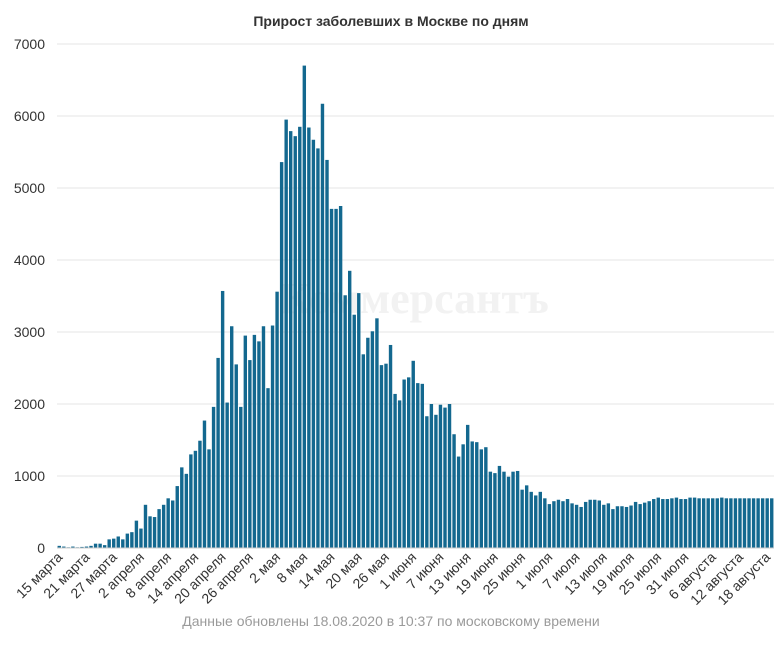 Image resolution: width=782 pixels, height=657 pixels. Describe the element at coordinates (29, 332) in the screenshot. I see `y-tick-label: 3000` at that location.